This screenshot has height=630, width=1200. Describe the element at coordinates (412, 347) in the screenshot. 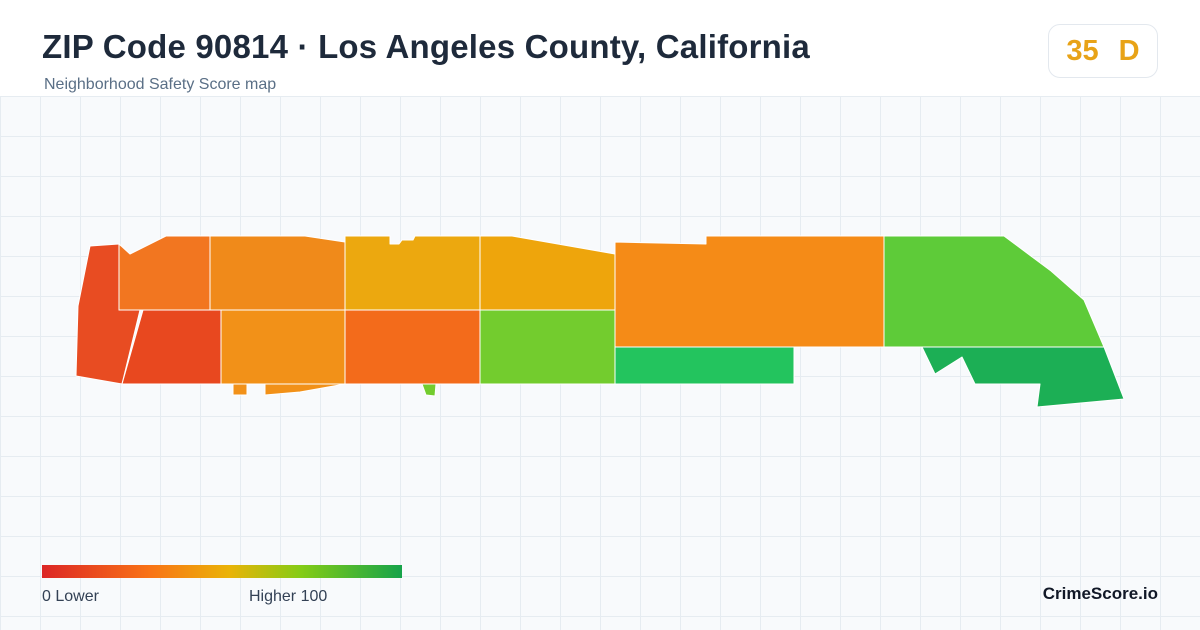

I see `map-region-south-center` at that location.